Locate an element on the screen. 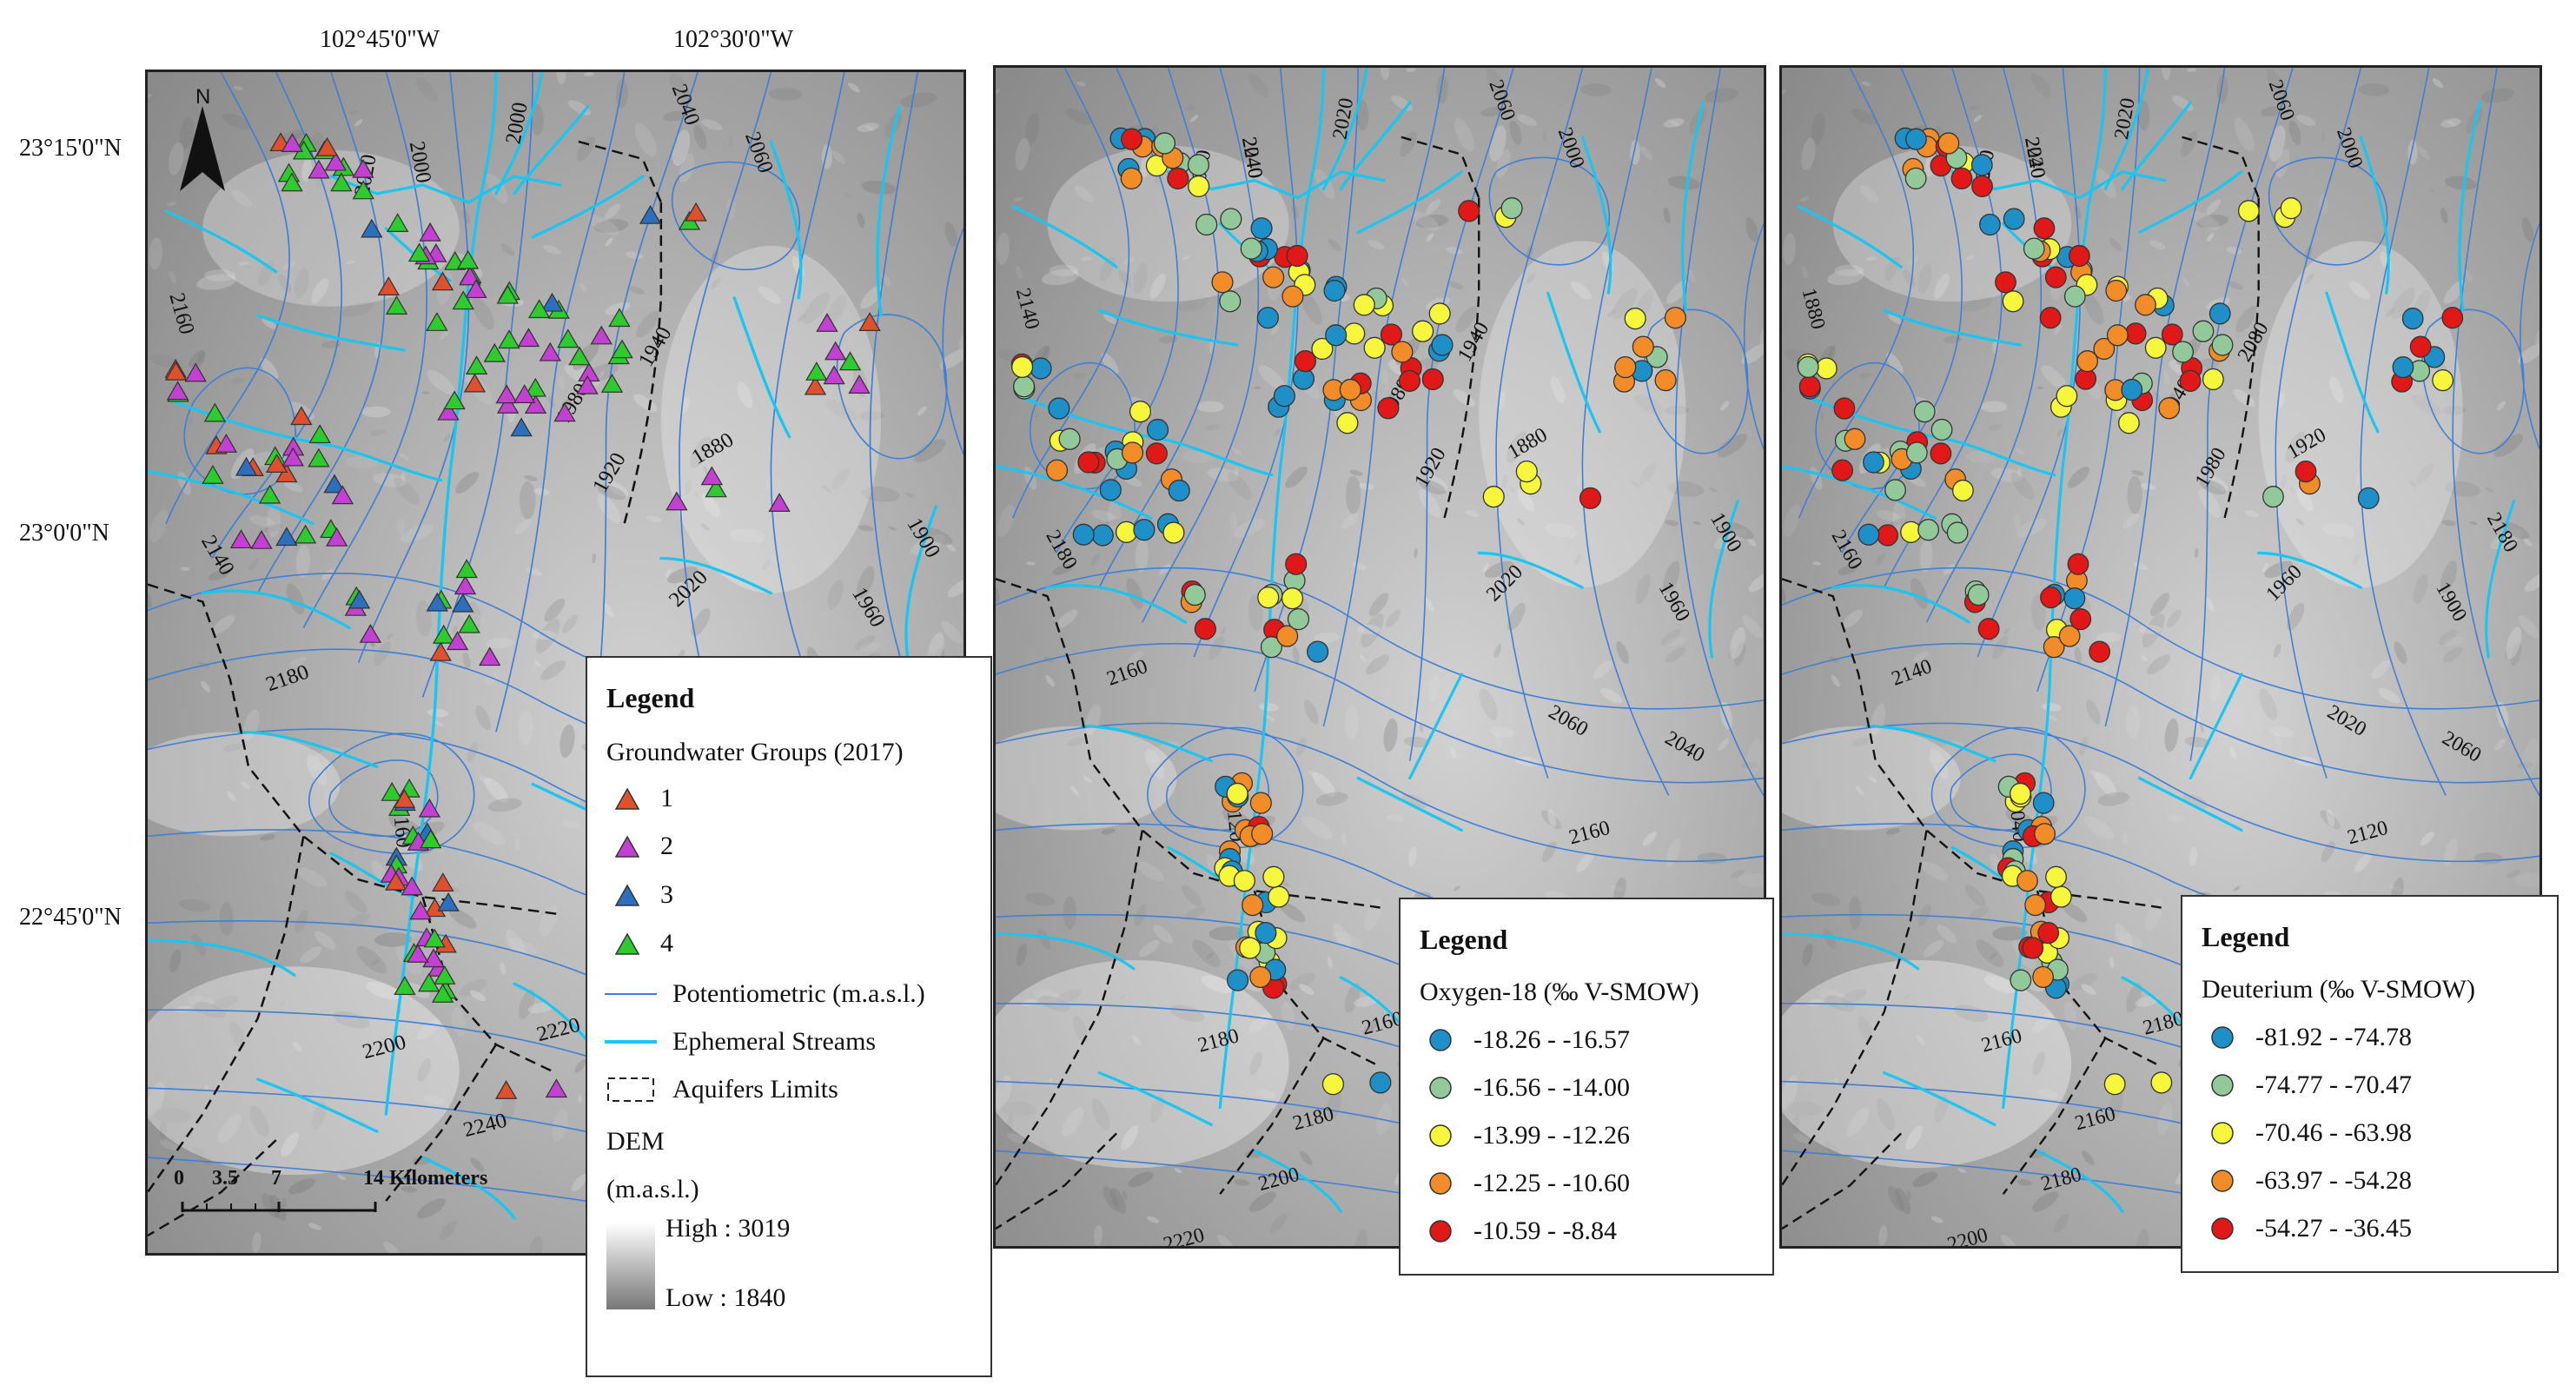  legend-group-2-label: 2 is located at coordinates (666, 846).